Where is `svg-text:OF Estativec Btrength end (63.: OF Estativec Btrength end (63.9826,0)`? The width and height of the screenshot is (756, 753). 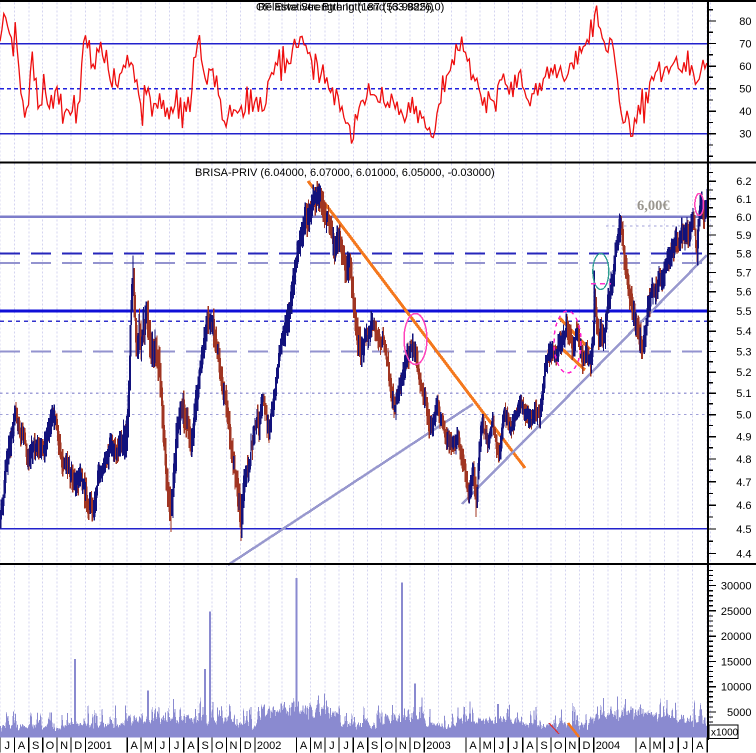 svg-text:OF Estativec Btrength end (63.: OF Estativec Btrength end (63.9826,0) is located at coordinates (350, 8).